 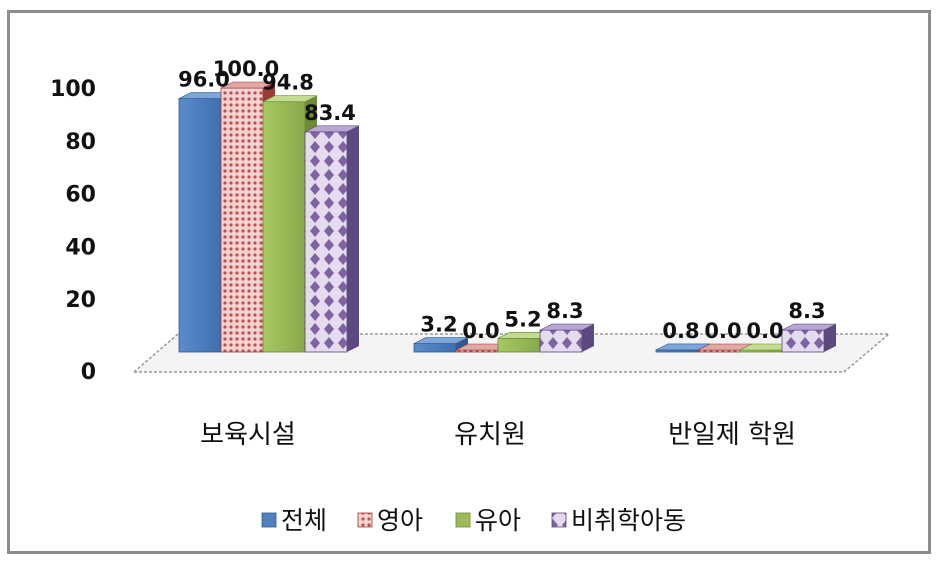 What do you see at coordinates (680, 331) in the screenshot?
I see `data-label: 0.8` at bounding box center [680, 331].